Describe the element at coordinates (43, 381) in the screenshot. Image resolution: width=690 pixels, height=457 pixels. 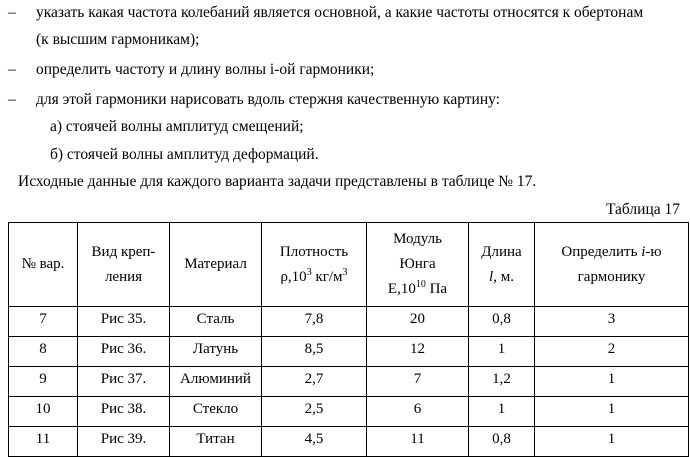
I see `table-cell: 9` at that location.